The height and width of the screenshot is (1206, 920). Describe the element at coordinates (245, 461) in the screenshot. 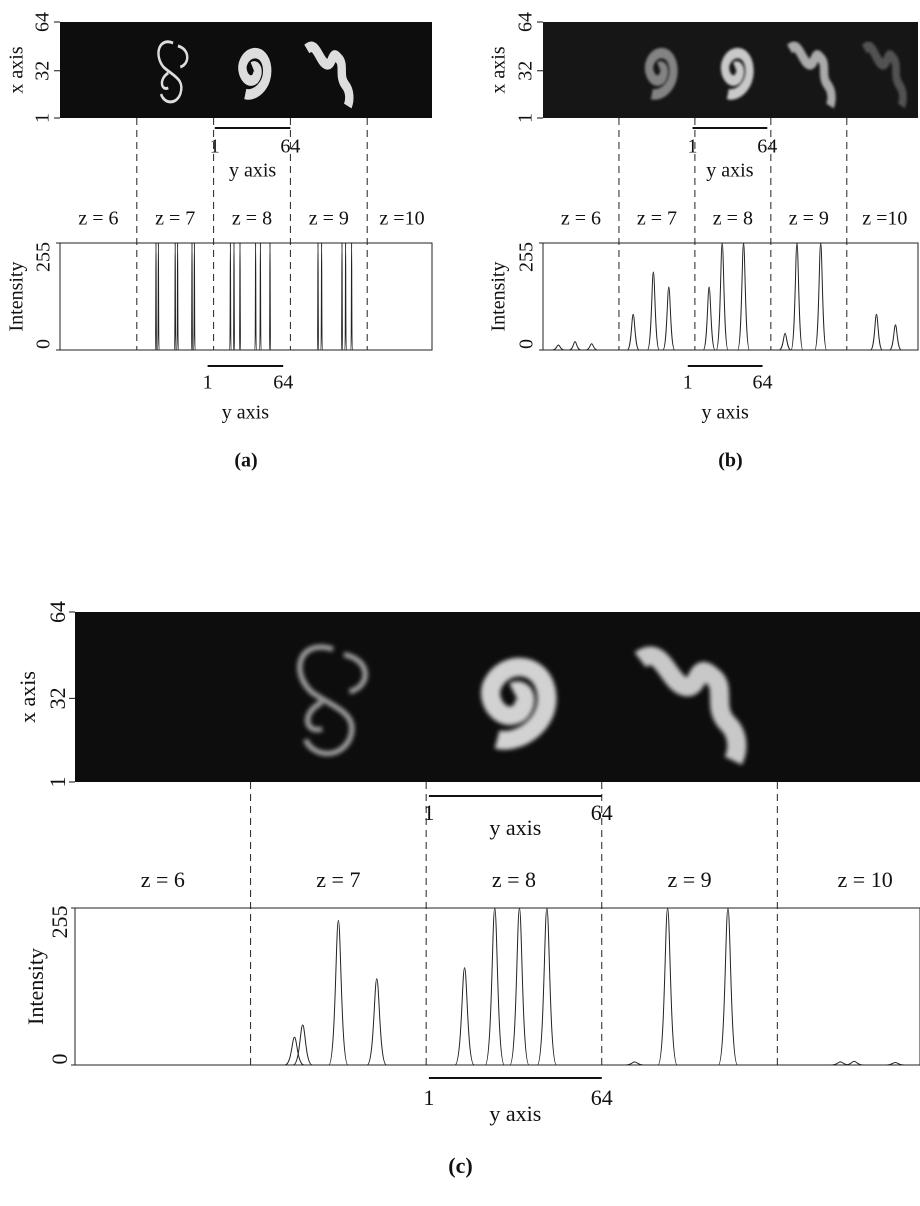

I see `caption: (a)` at that location.